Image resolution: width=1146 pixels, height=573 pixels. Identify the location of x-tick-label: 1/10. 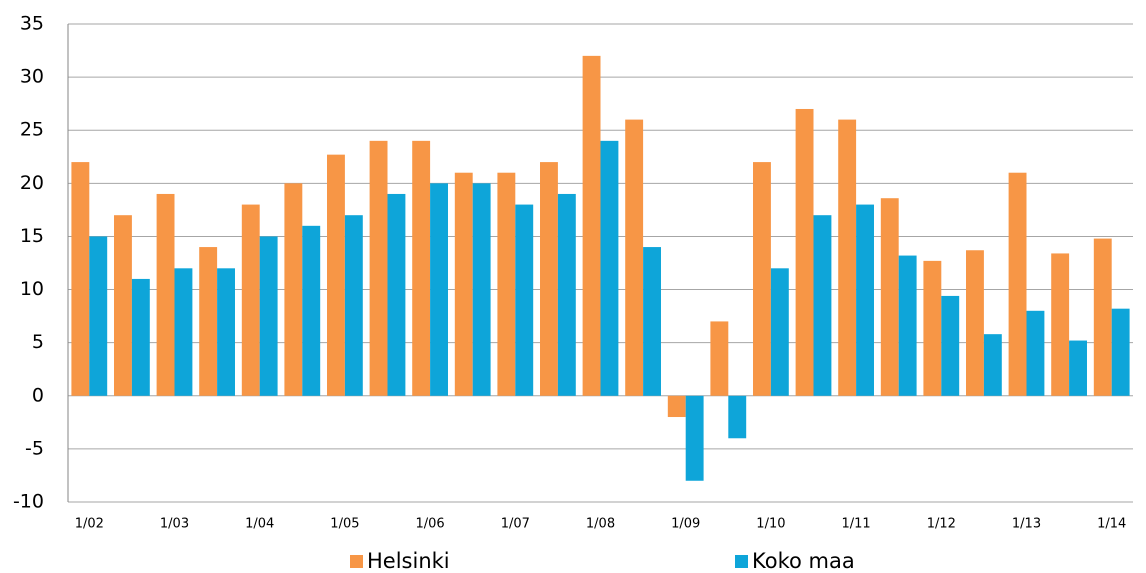
(770, 524).